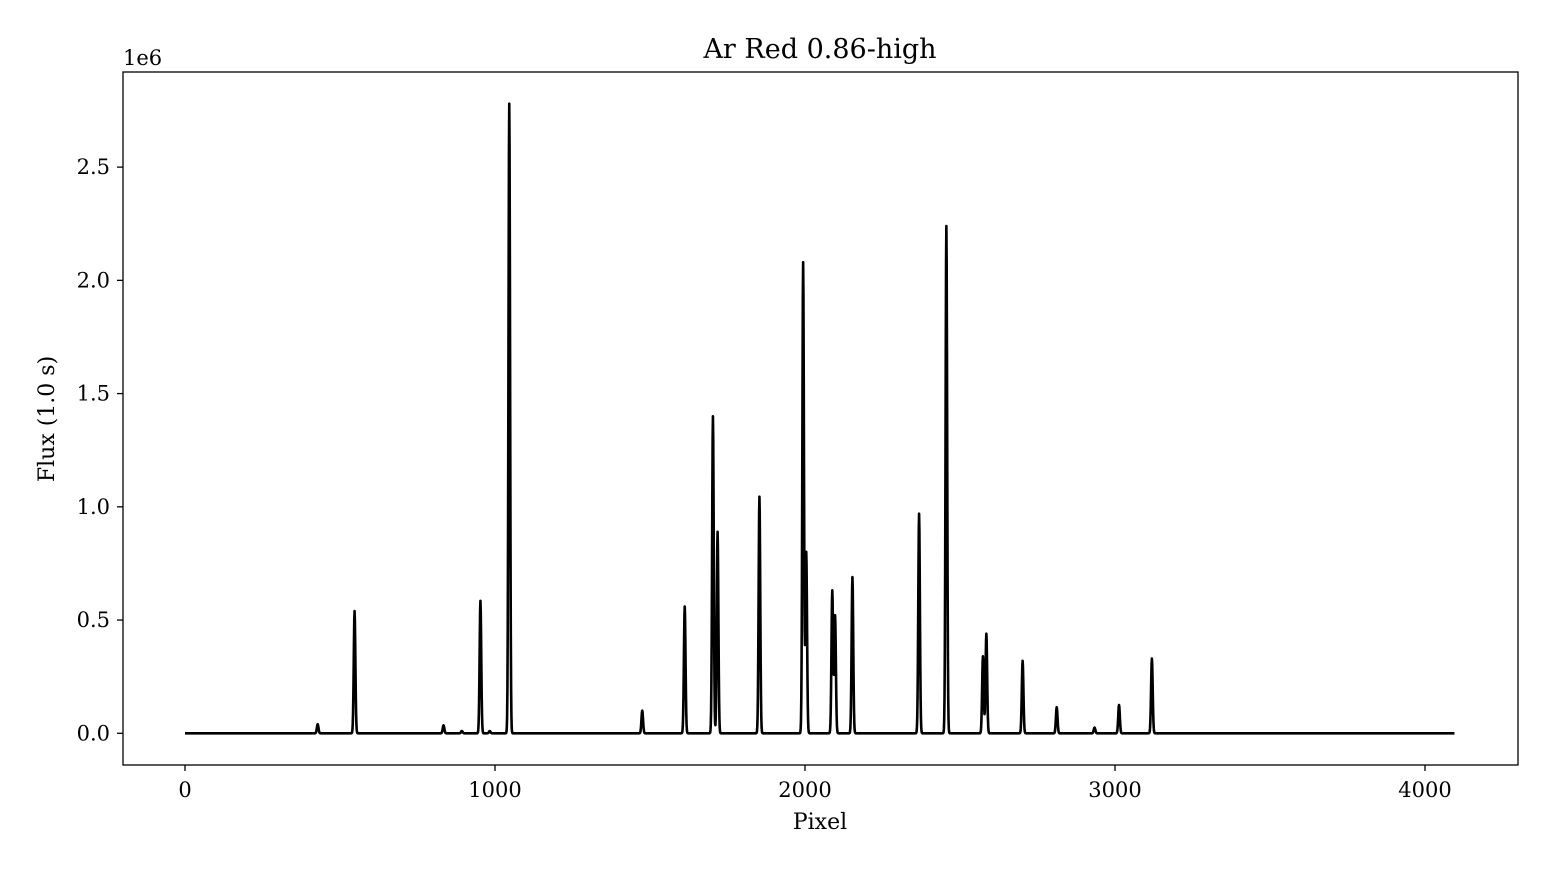 The width and height of the screenshot is (1555, 871). I want to click on y-axis-ticks: 0.0 0.5 1.0 1.5 2.0 2.5, so click(100, 450).